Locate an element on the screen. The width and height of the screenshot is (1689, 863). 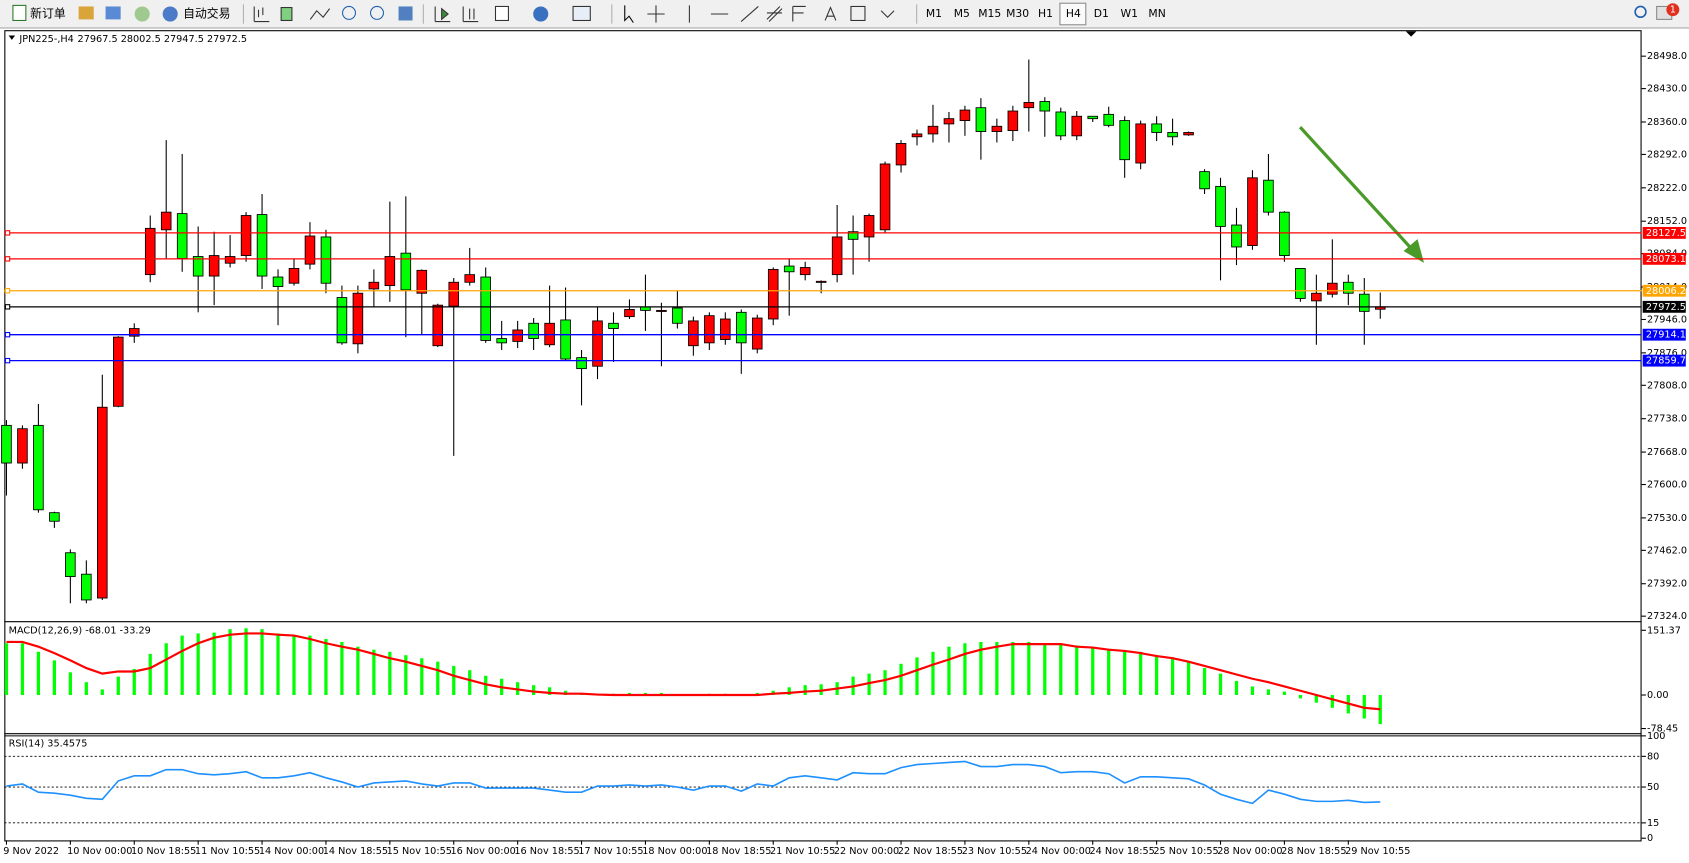
price-label: 27914.1 is located at coordinates (1666, 335).